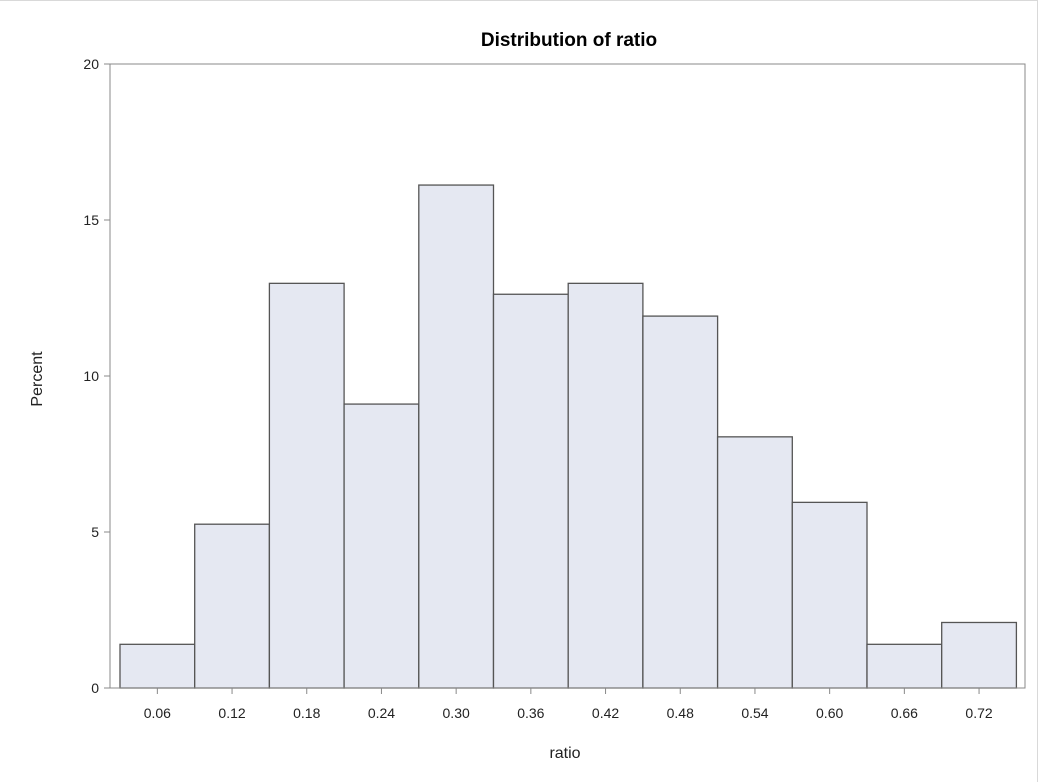 This screenshot has width=1039, height=783. I want to click on bar-0.12, so click(232, 606).